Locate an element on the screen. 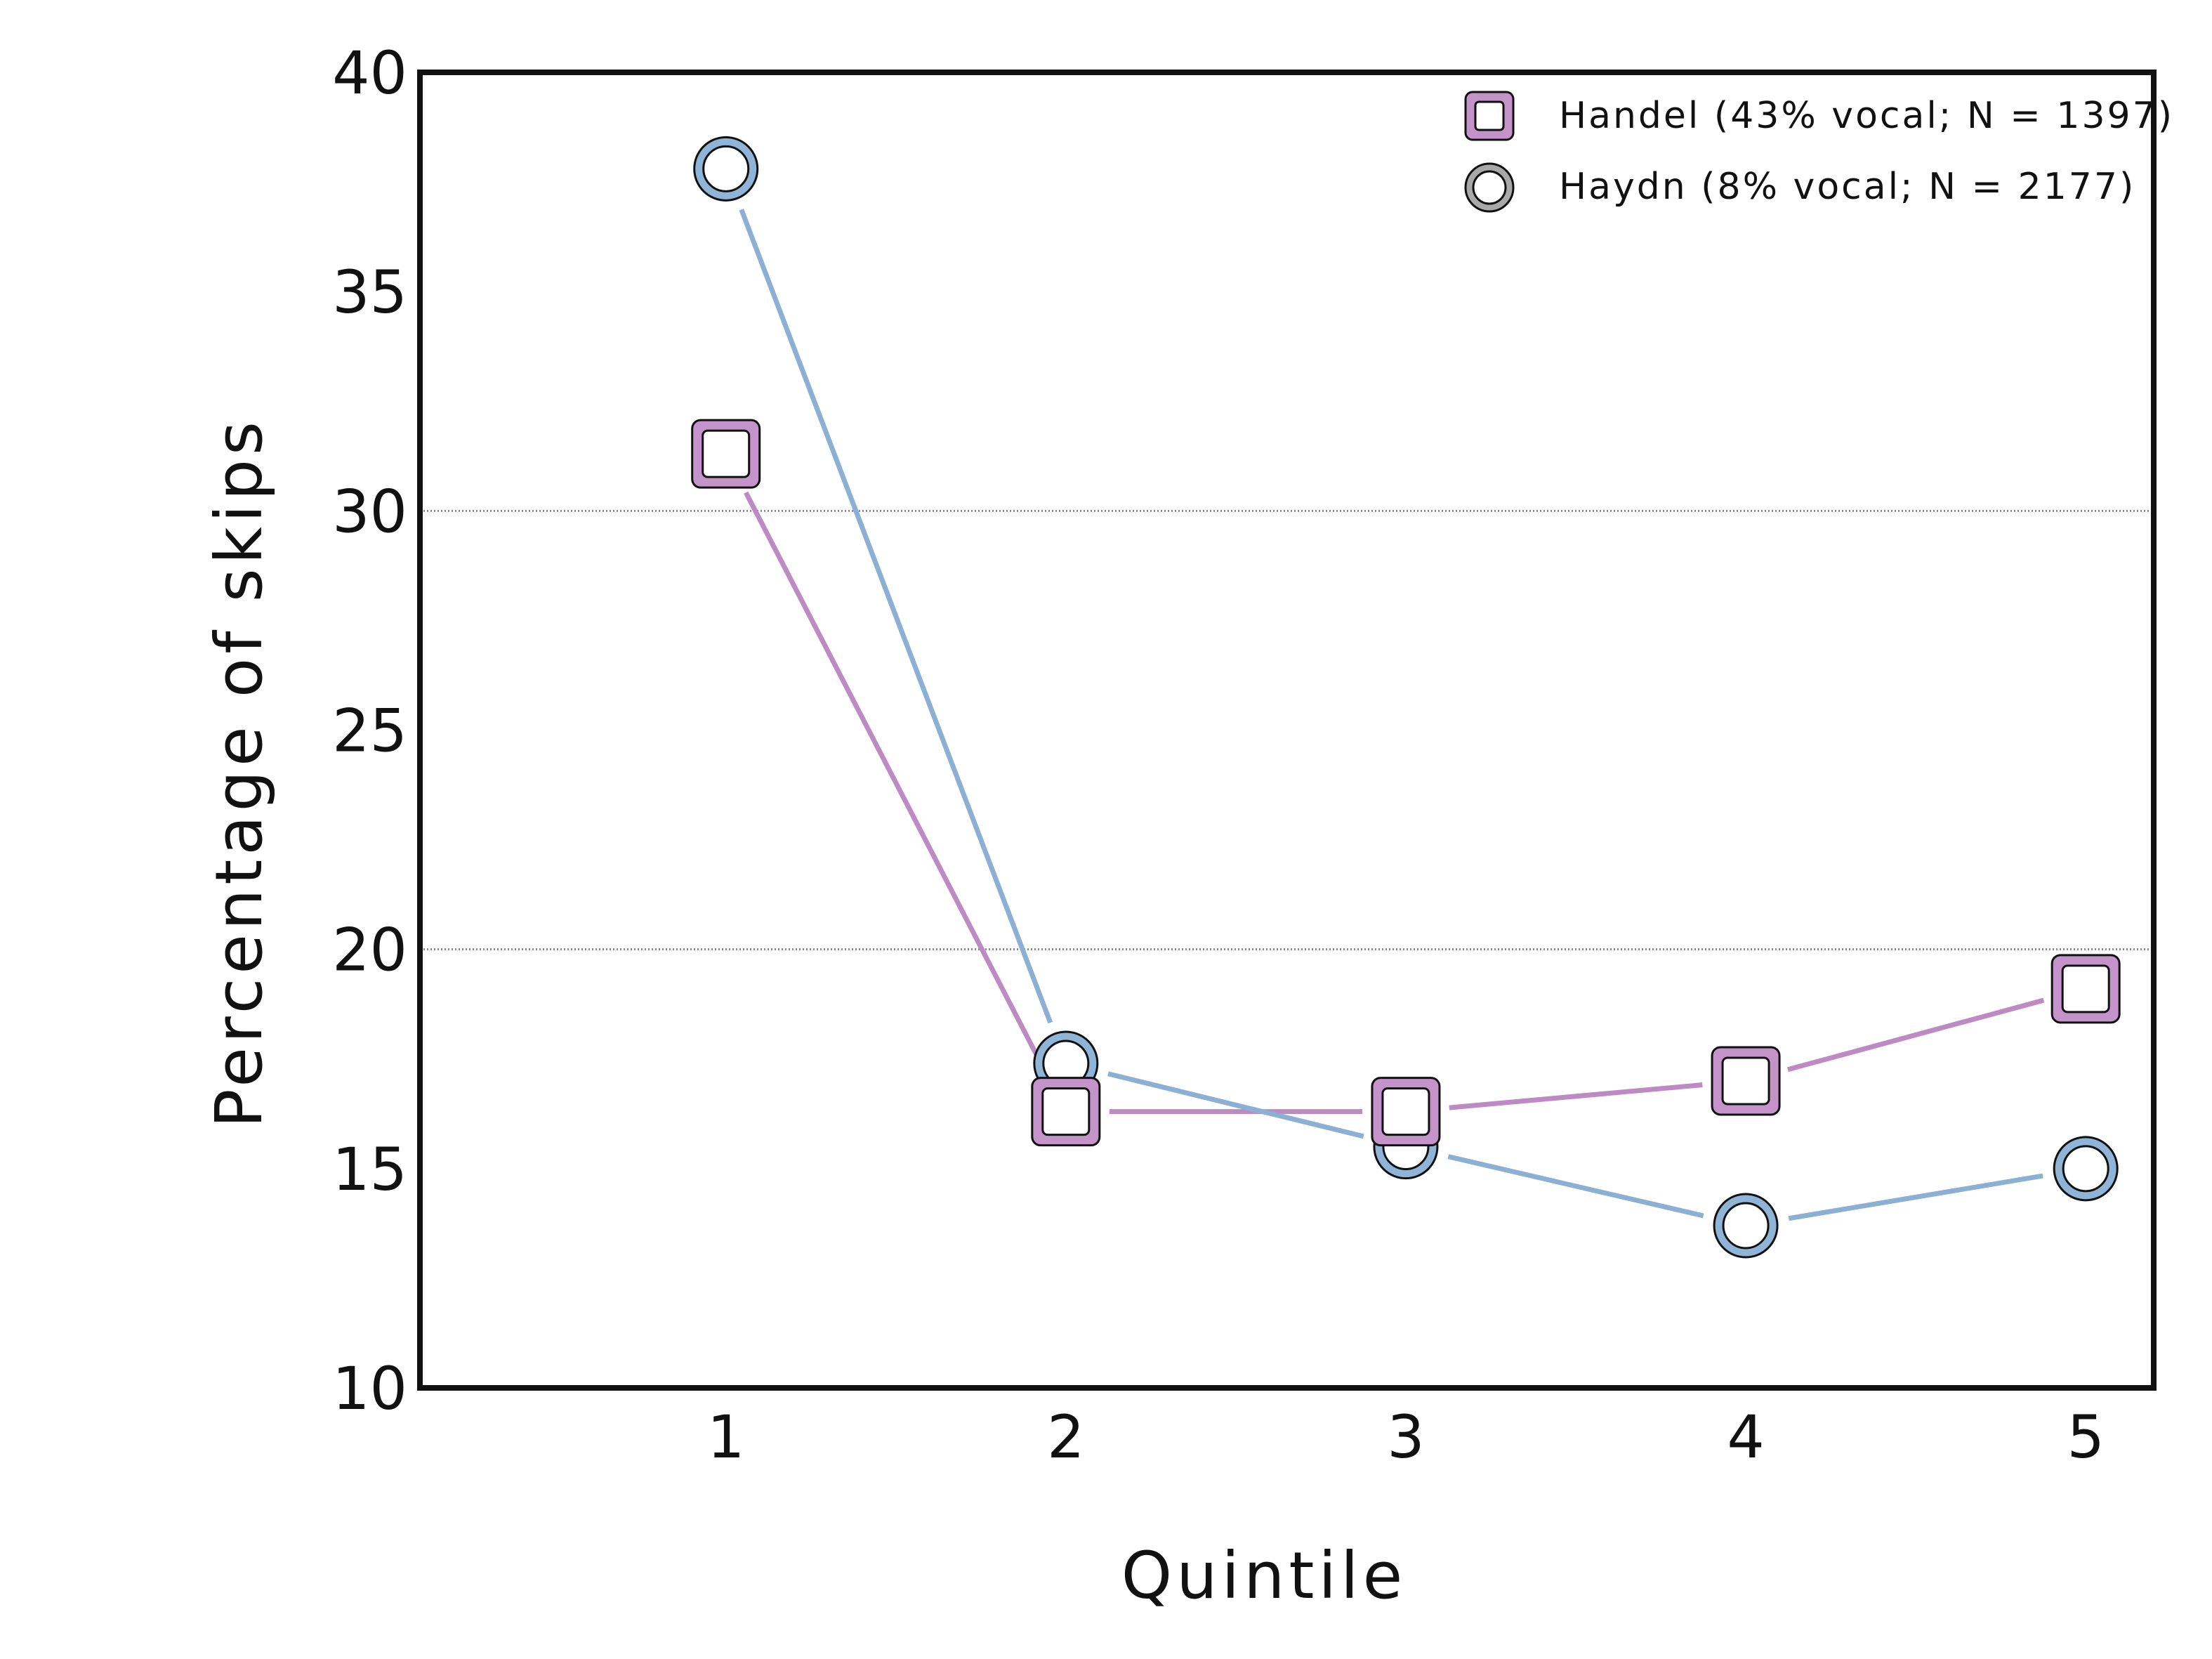 The image size is (2212, 1659). y-tick-label-20: 20 is located at coordinates (369, 951).